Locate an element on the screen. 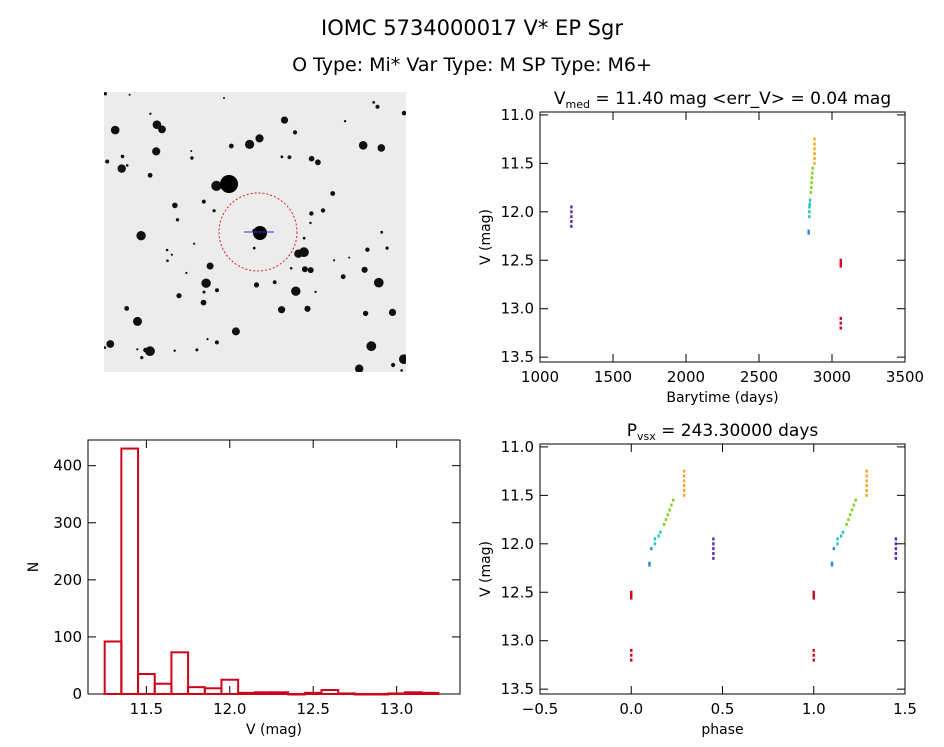 This screenshot has height=747, width=944. y-tick-label: 13.0 is located at coordinates (517, 641).